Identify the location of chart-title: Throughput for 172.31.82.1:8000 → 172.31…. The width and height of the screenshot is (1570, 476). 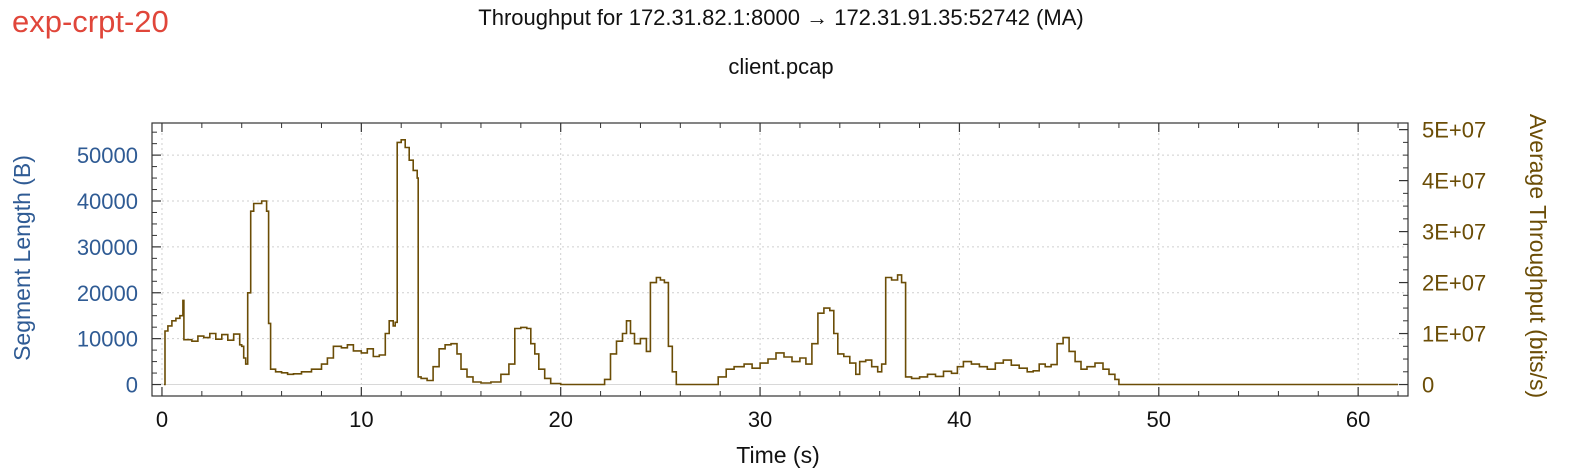
(780, 17).